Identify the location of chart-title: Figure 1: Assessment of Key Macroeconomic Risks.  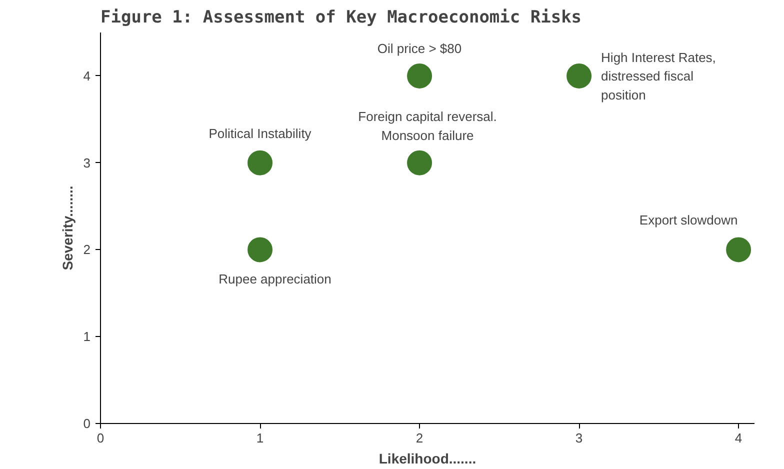
(341, 18).